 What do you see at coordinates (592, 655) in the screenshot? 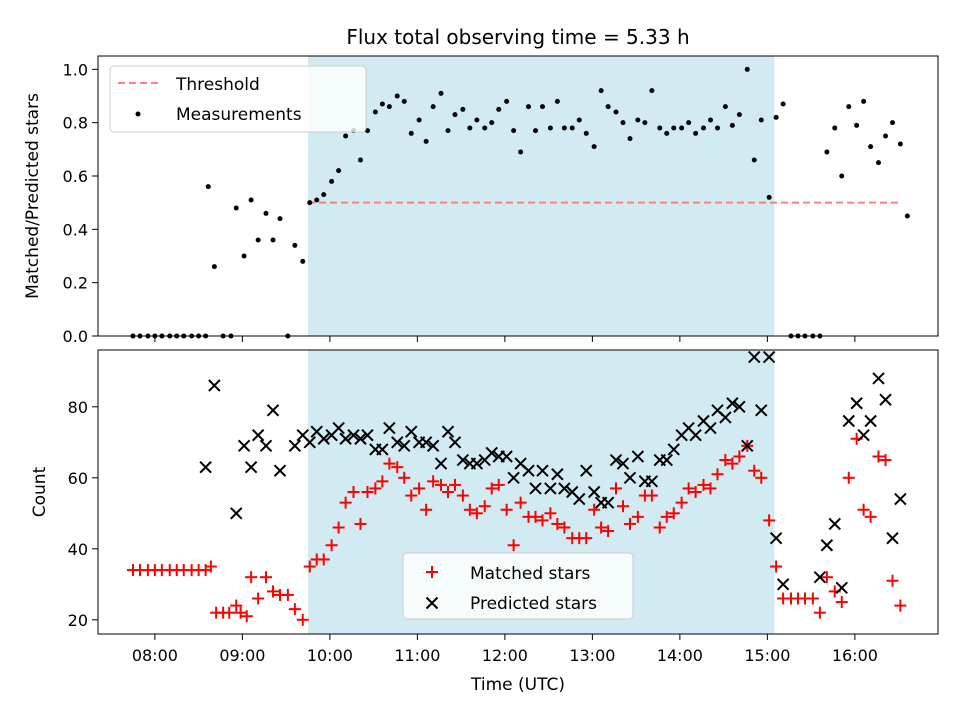
I see `x-tick-label: 13:00` at bounding box center [592, 655].